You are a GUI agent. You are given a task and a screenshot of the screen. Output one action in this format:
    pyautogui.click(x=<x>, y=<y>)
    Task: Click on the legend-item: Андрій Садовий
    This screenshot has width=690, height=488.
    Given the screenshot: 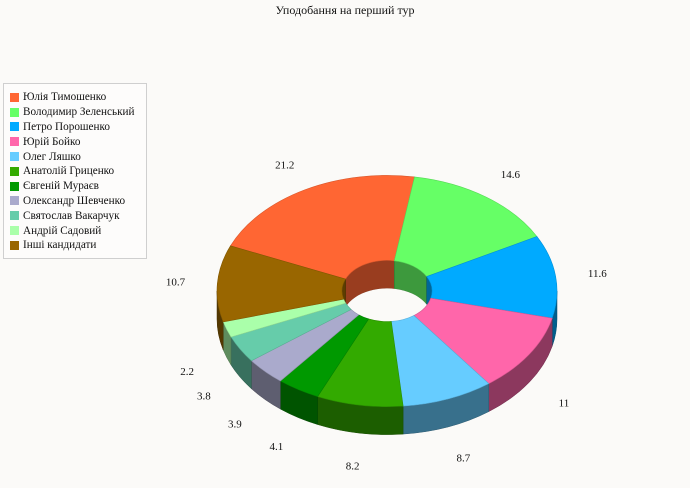 What is the action you would take?
    pyautogui.click(x=78, y=230)
    